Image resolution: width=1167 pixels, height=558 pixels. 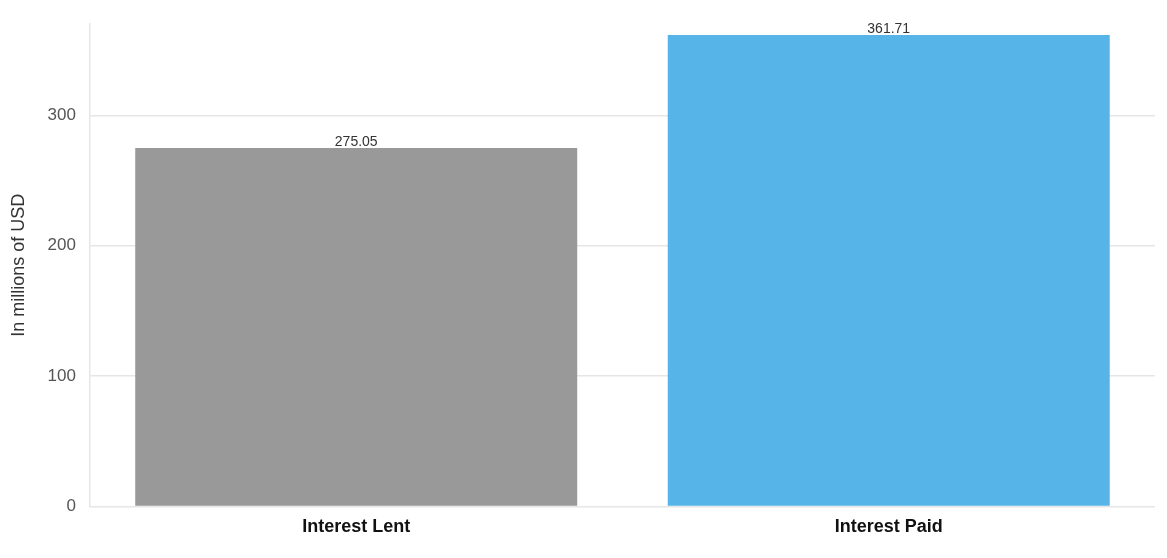 What do you see at coordinates (356, 140) in the screenshot?
I see `data-label: 275.05` at bounding box center [356, 140].